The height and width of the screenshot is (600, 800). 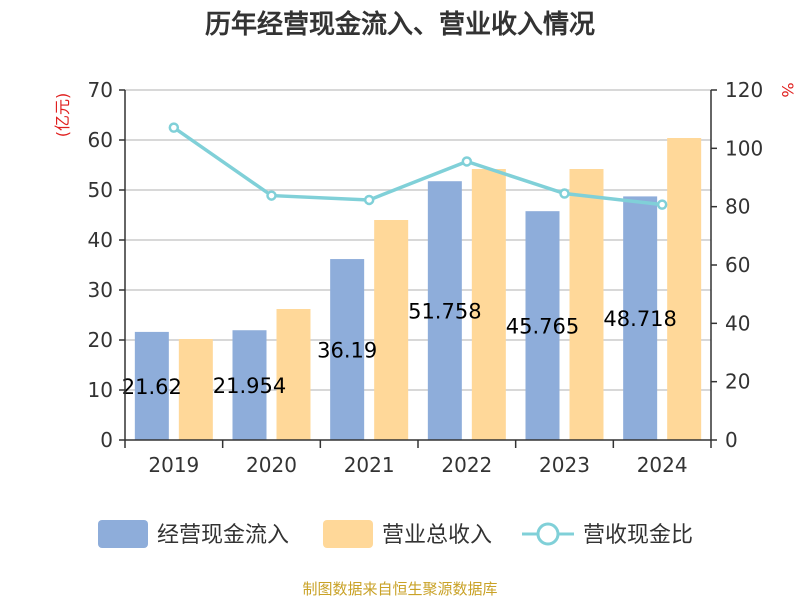 I want to click on legend: 经营现金流入 营业总收入 营收现金比, so click(x=395, y=534).